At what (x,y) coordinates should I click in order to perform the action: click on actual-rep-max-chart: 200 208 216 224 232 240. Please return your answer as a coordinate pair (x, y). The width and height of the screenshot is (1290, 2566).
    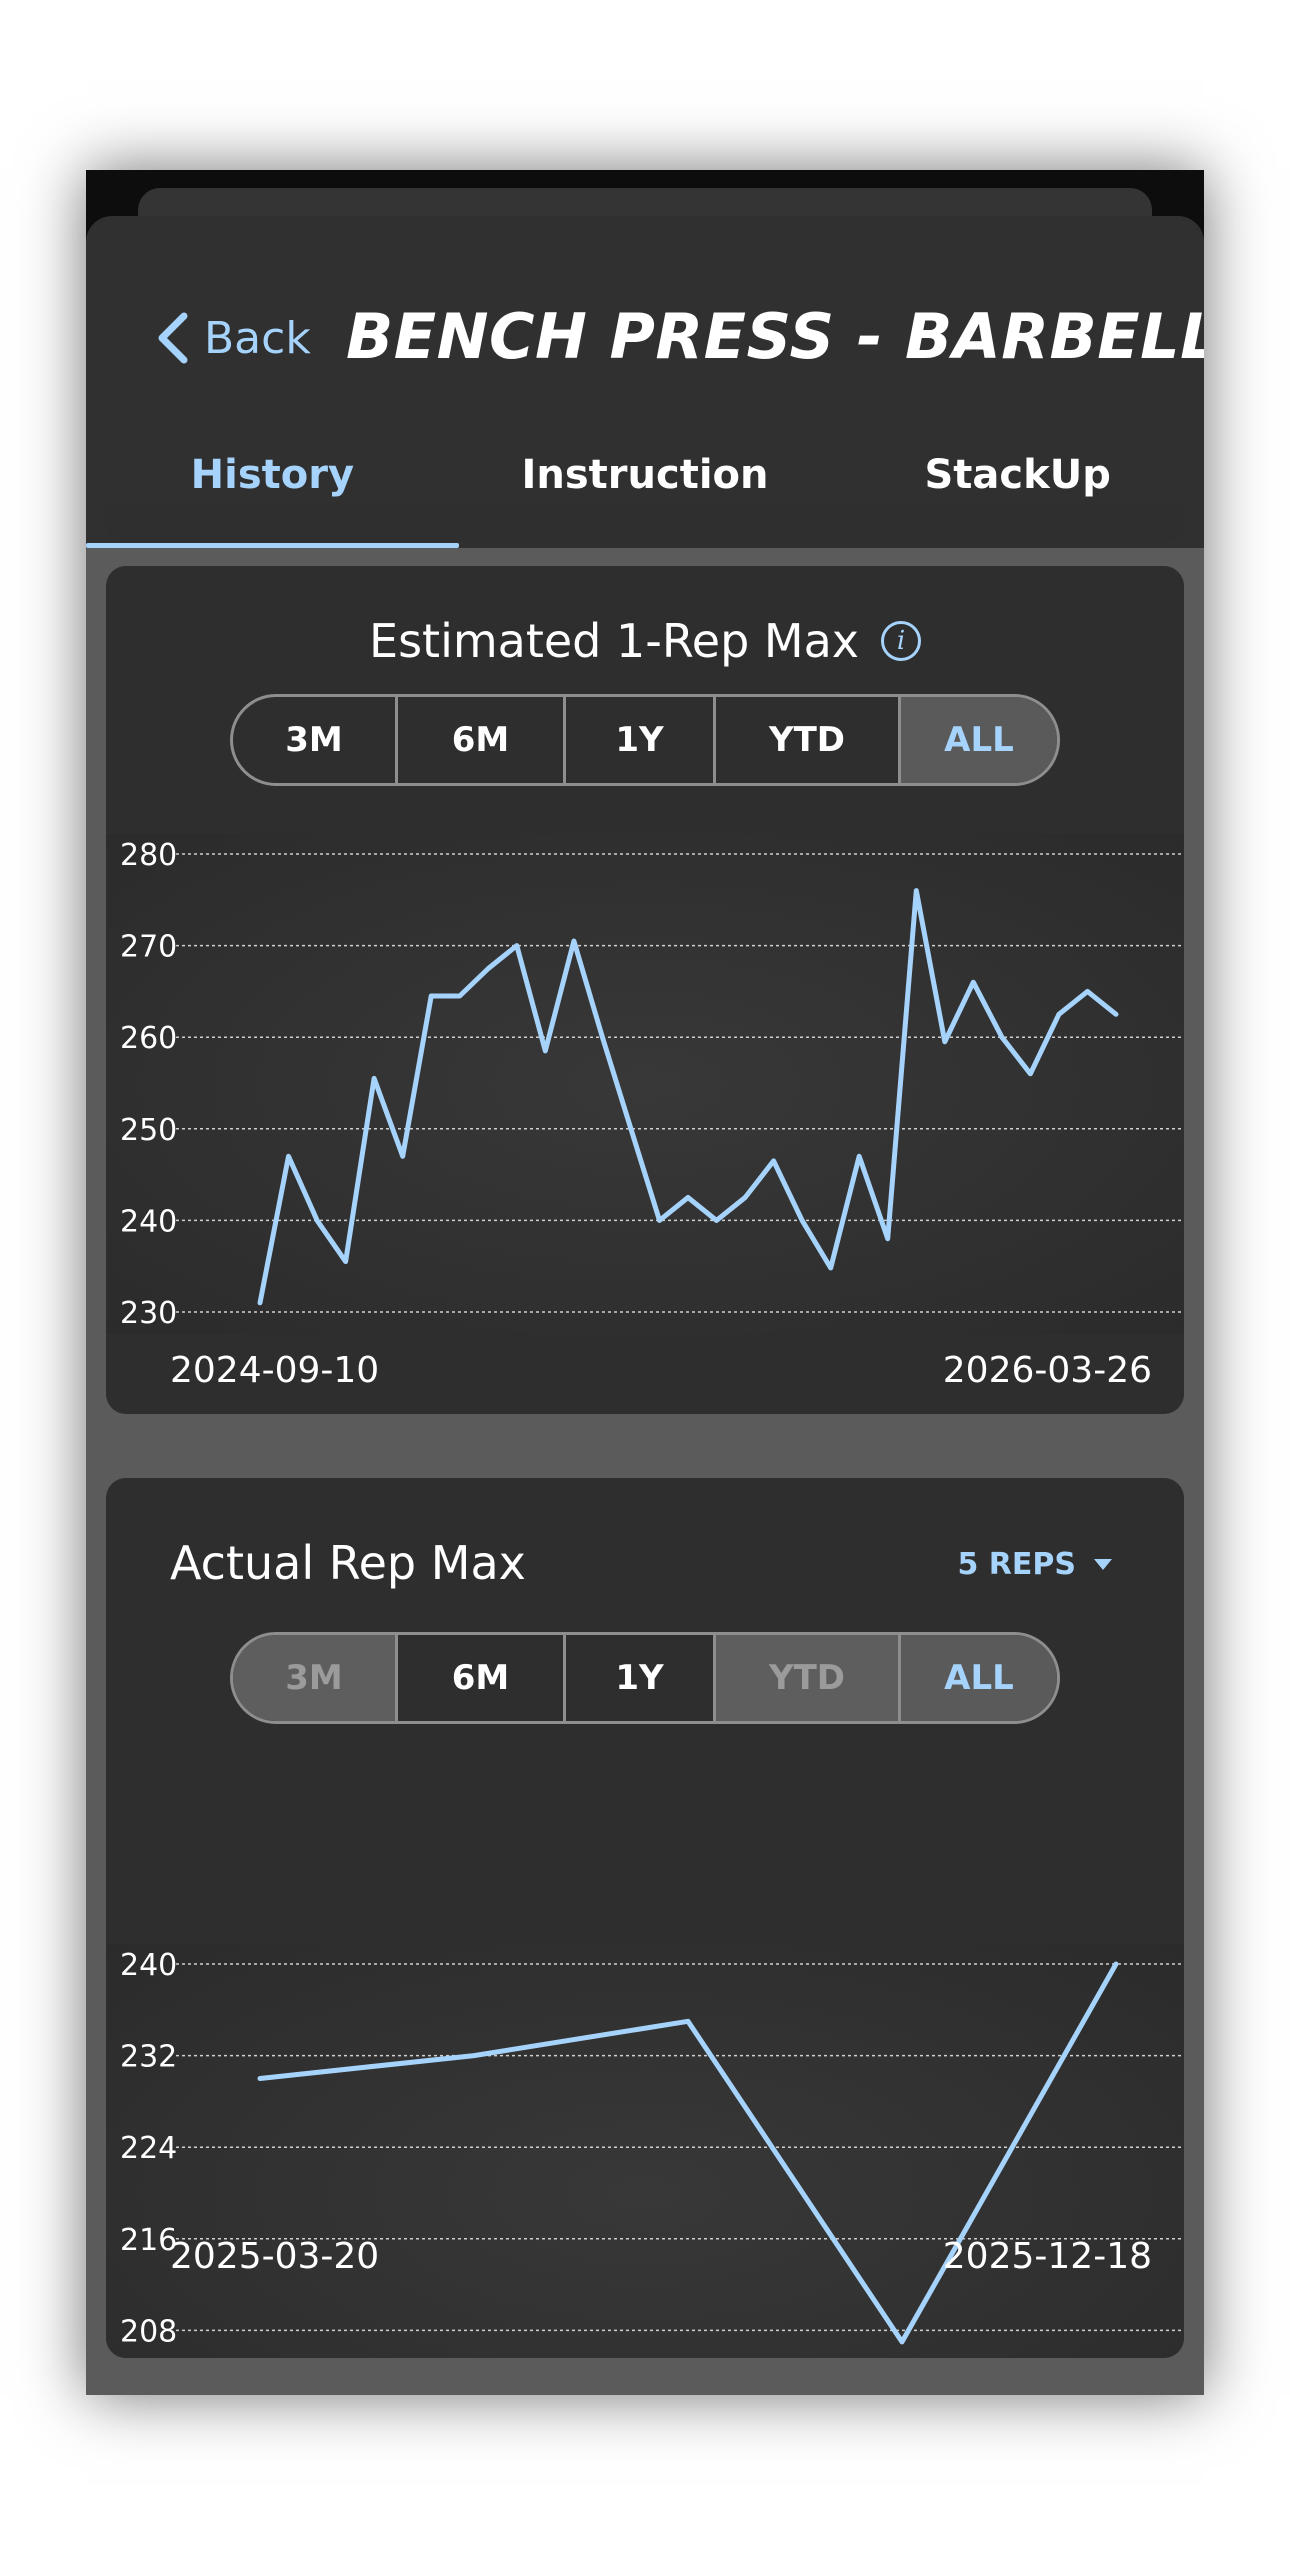
    Looking at the image, I should click on (645, 2151).